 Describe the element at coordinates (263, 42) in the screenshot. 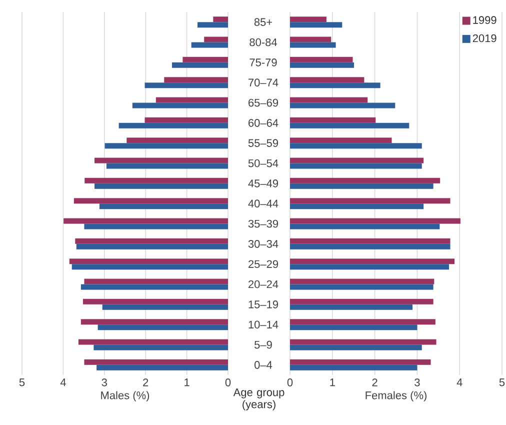

I see `y-tick-label: 80-84` at that location.